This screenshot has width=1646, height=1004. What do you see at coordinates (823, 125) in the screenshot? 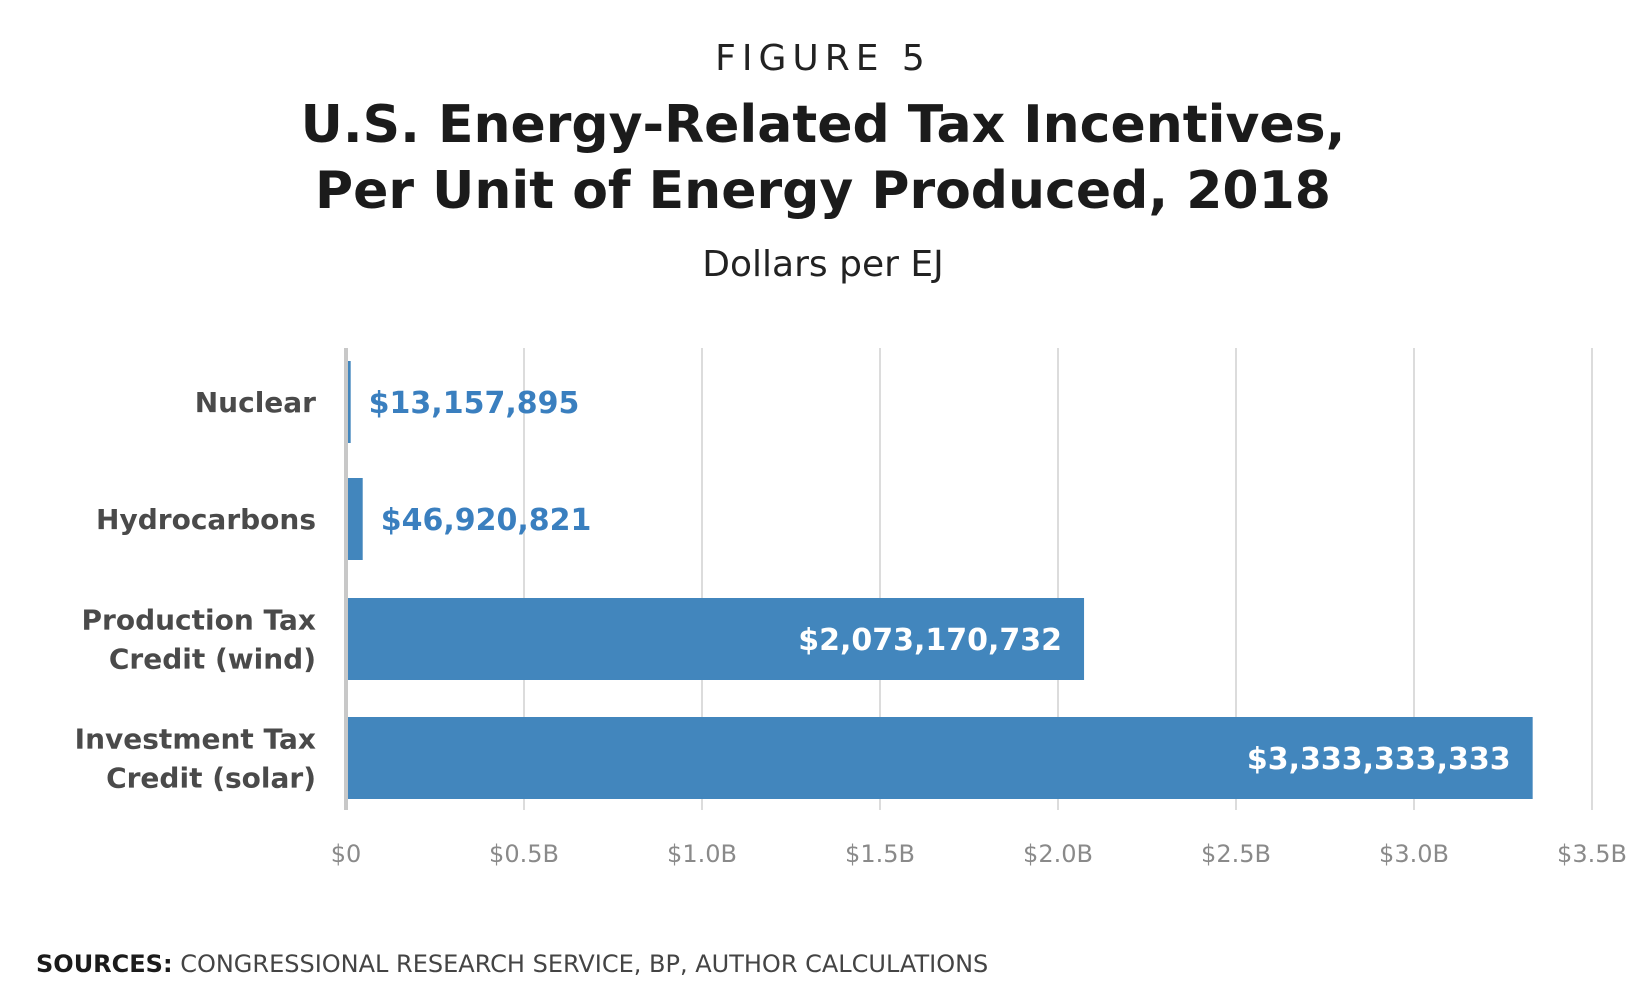
I see `chart-title-line-1: U.S. Energy-Related Tax Incentives,` at bounding box center [823, 125].